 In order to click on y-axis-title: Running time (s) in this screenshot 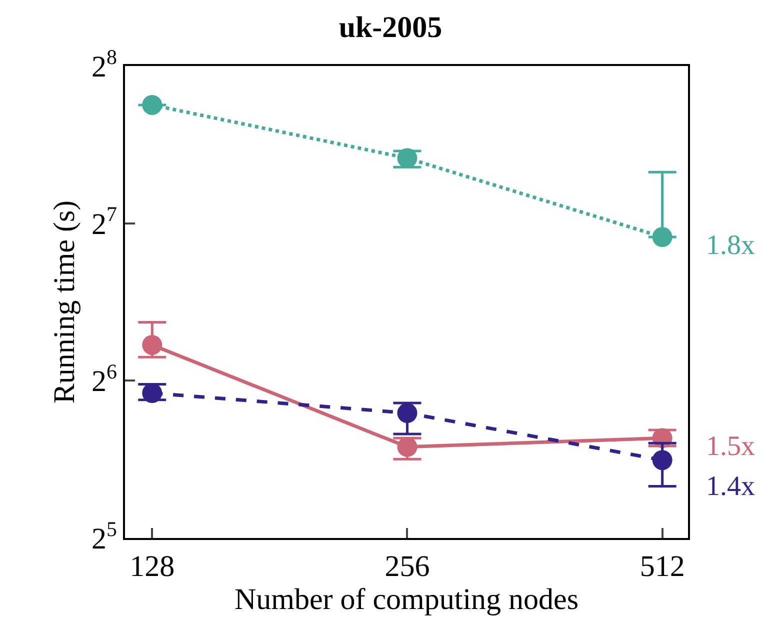, I will do `click(64, 302)`.